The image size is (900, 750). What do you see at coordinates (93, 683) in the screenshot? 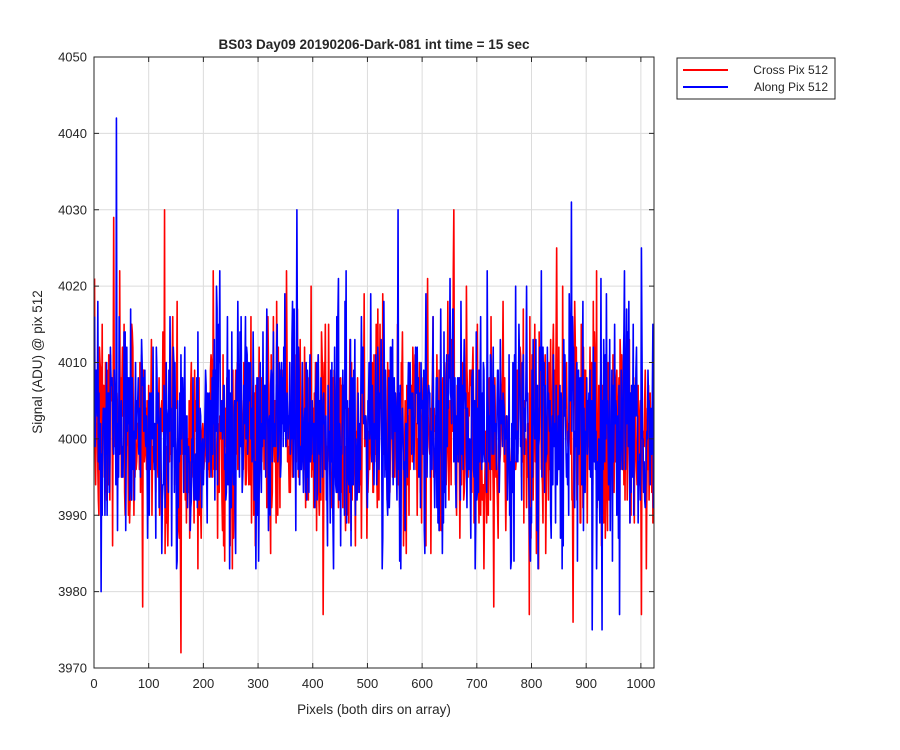
I see `x-tick-label: 0` at bounding box center [93, 683].